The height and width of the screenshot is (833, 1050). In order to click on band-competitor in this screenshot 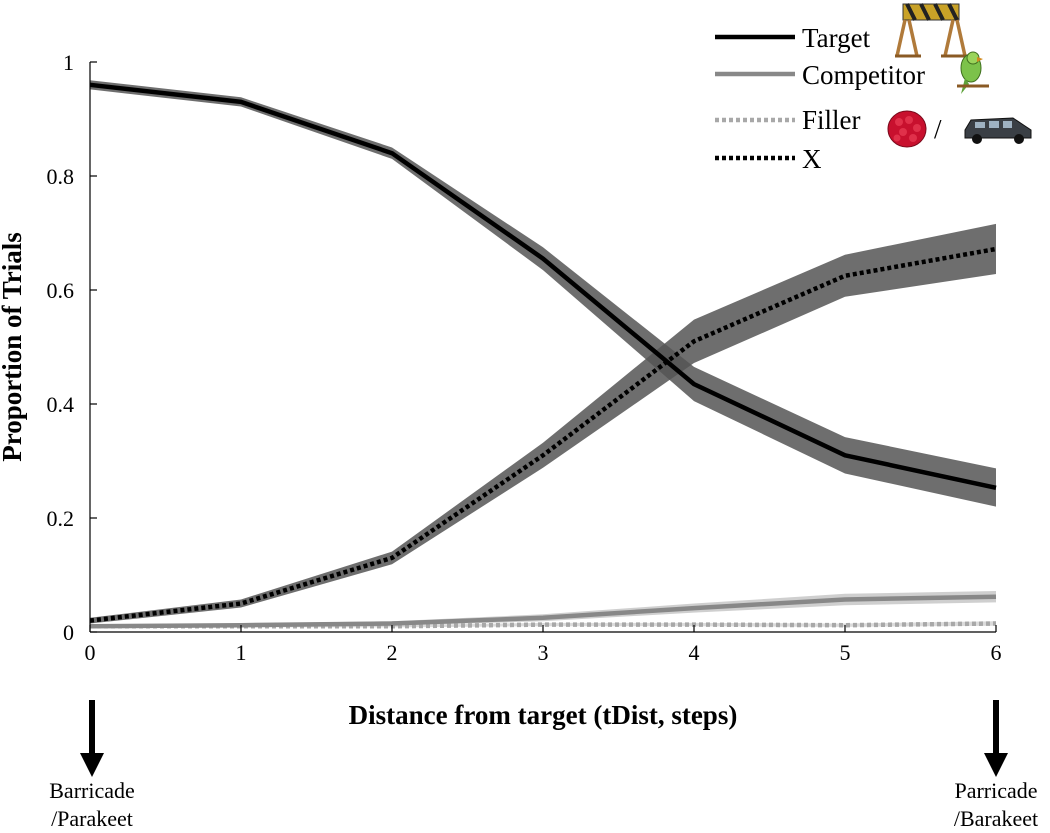, I will do `click(543, 609)`.